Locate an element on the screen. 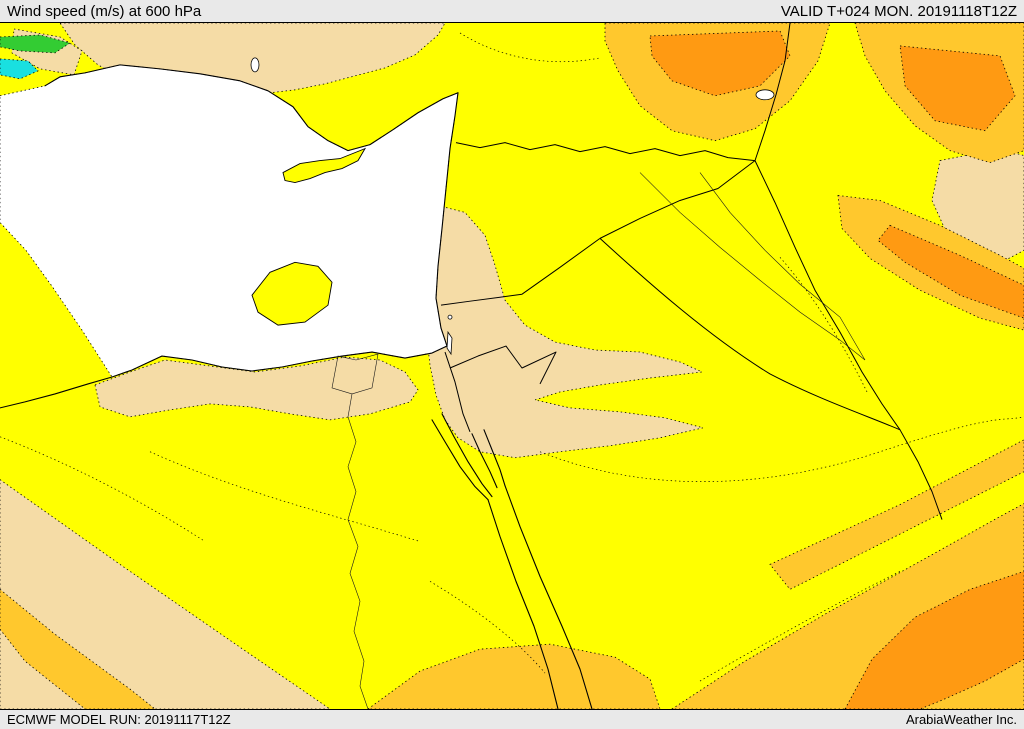 Image resolution: width=1024 pixels, height=729 pixels. contour-tan-levant is located at coordinates (564, 331).